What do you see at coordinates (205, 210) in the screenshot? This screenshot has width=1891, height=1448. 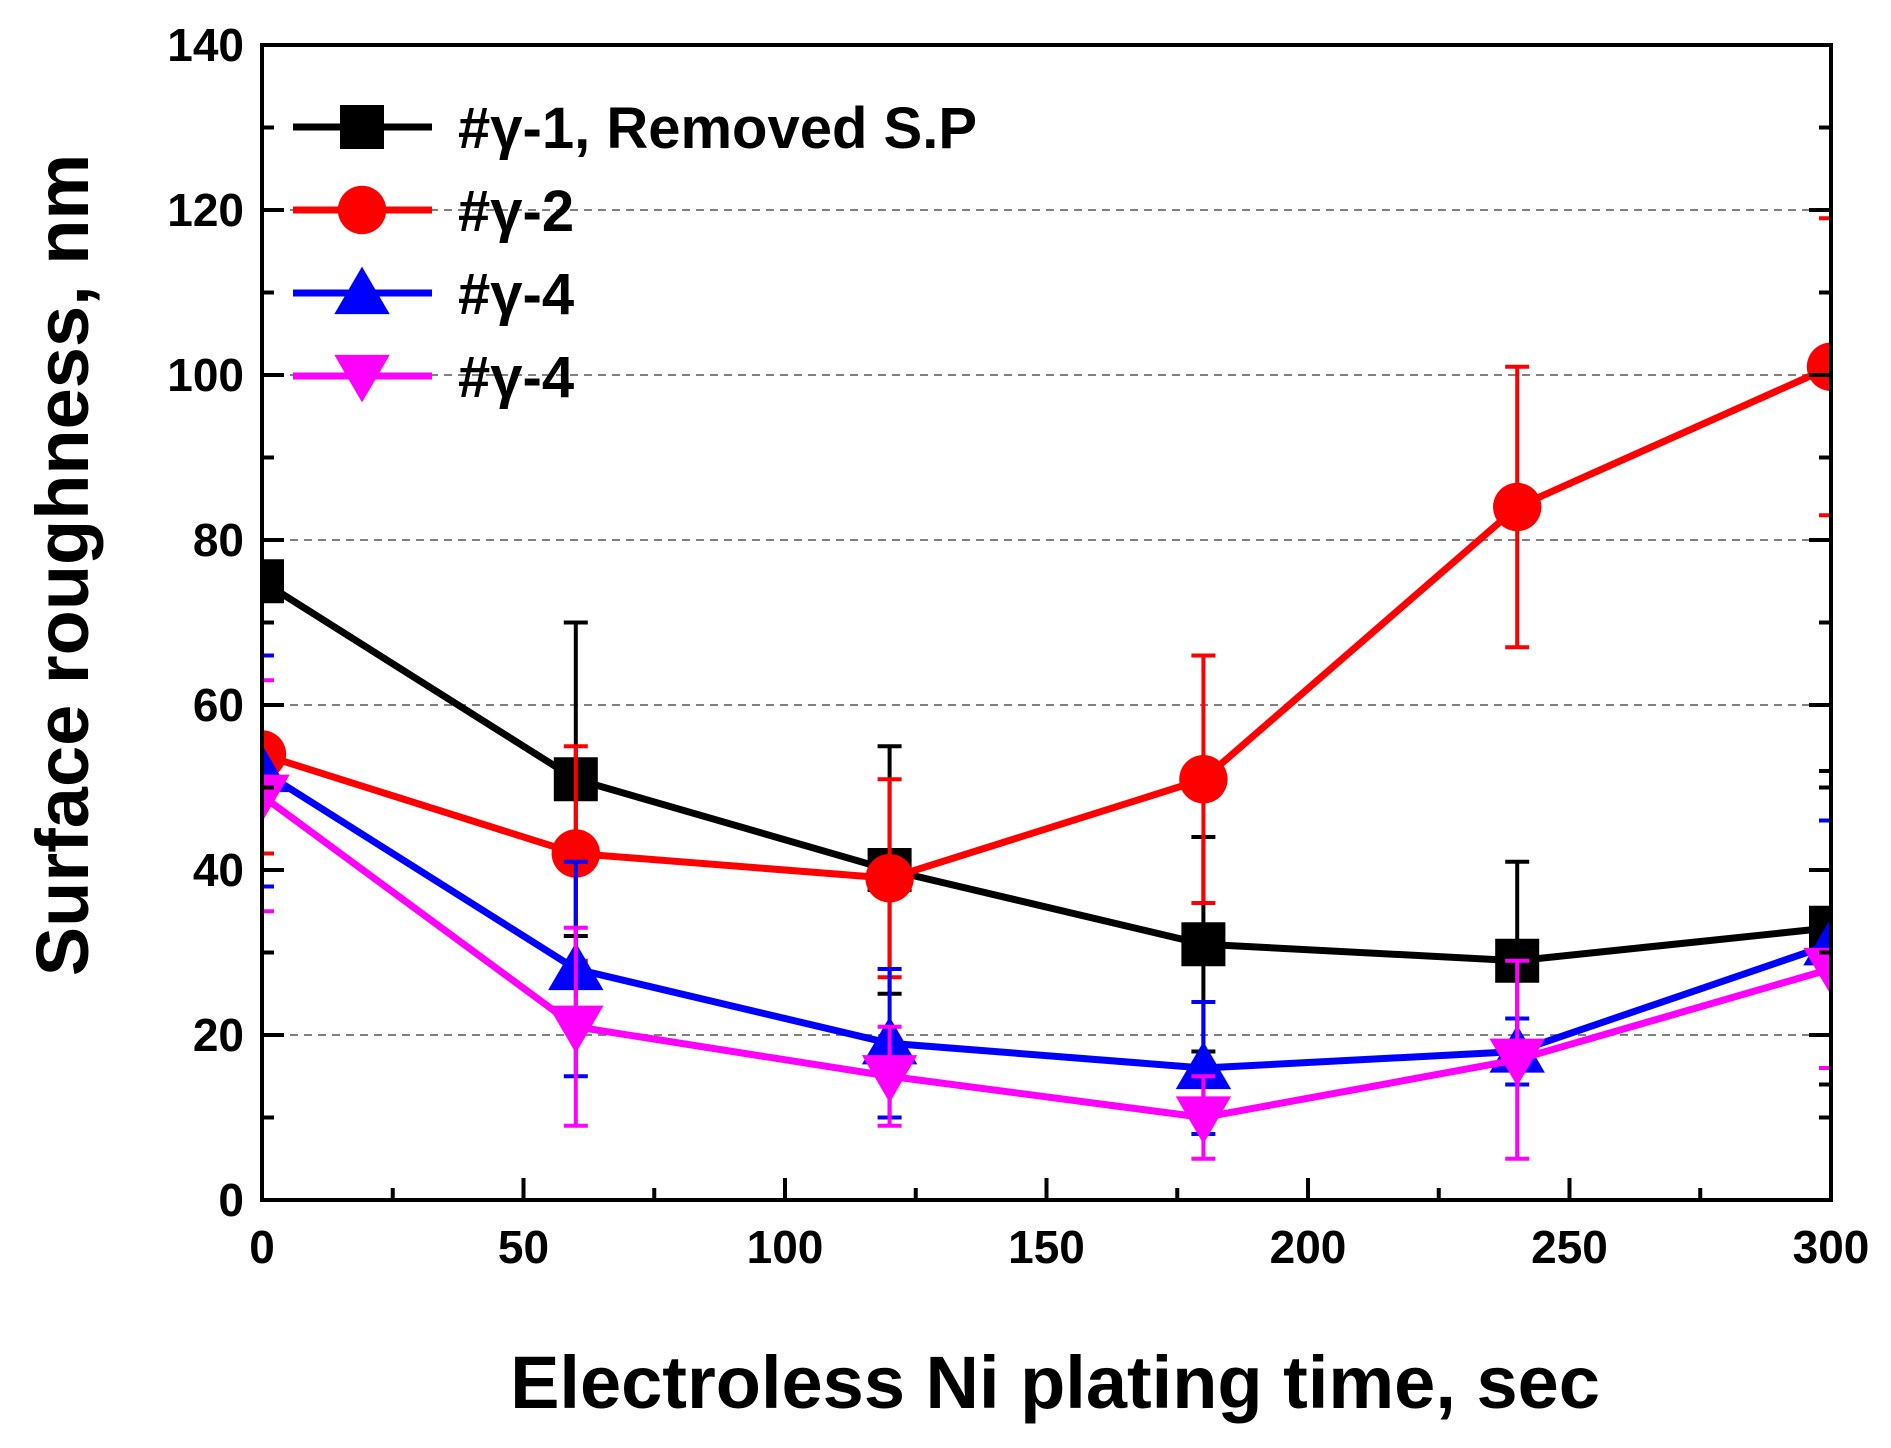 I see `y-tick-label: 120` at bounding box center [205, 210].